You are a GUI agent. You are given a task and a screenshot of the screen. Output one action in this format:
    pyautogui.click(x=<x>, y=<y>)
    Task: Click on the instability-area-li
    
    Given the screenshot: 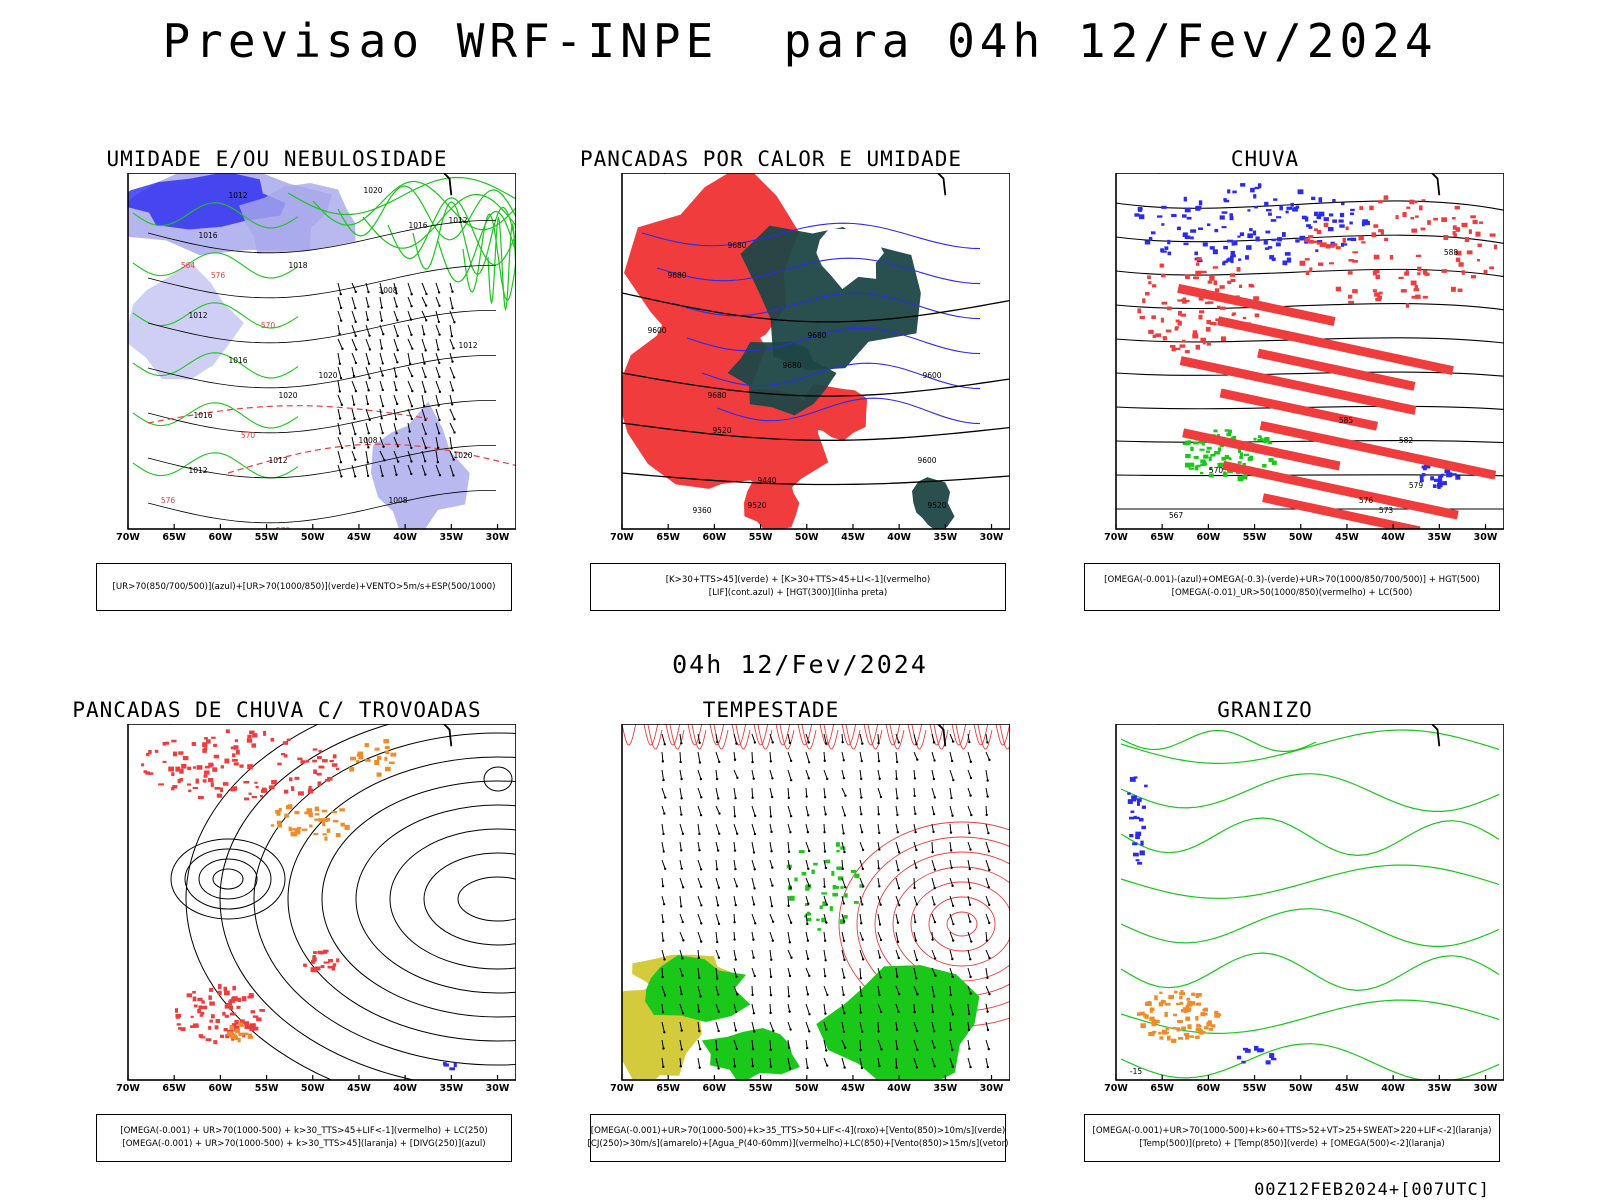 What is the action you would take?
    pyautogui.click(x=760, y=444)
    